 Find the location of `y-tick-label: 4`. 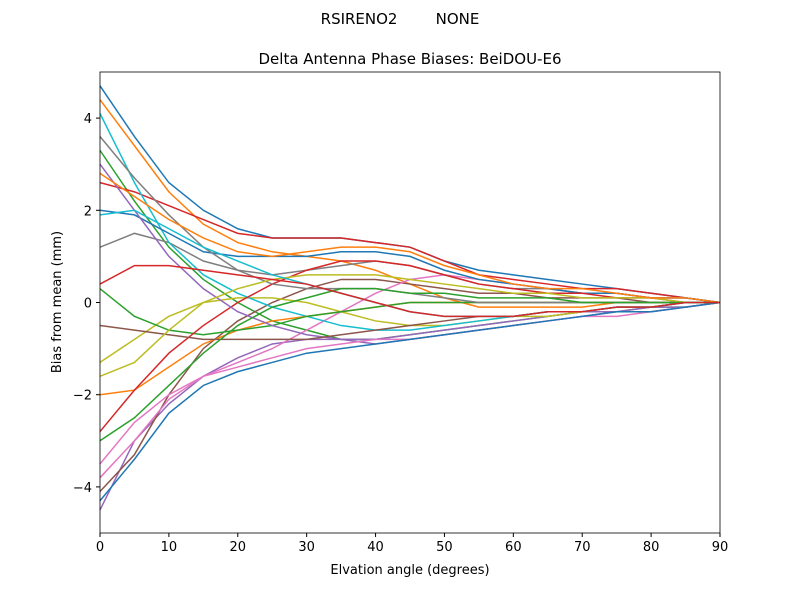

y-tick-label: 4 is located at coordinates (88, 119).